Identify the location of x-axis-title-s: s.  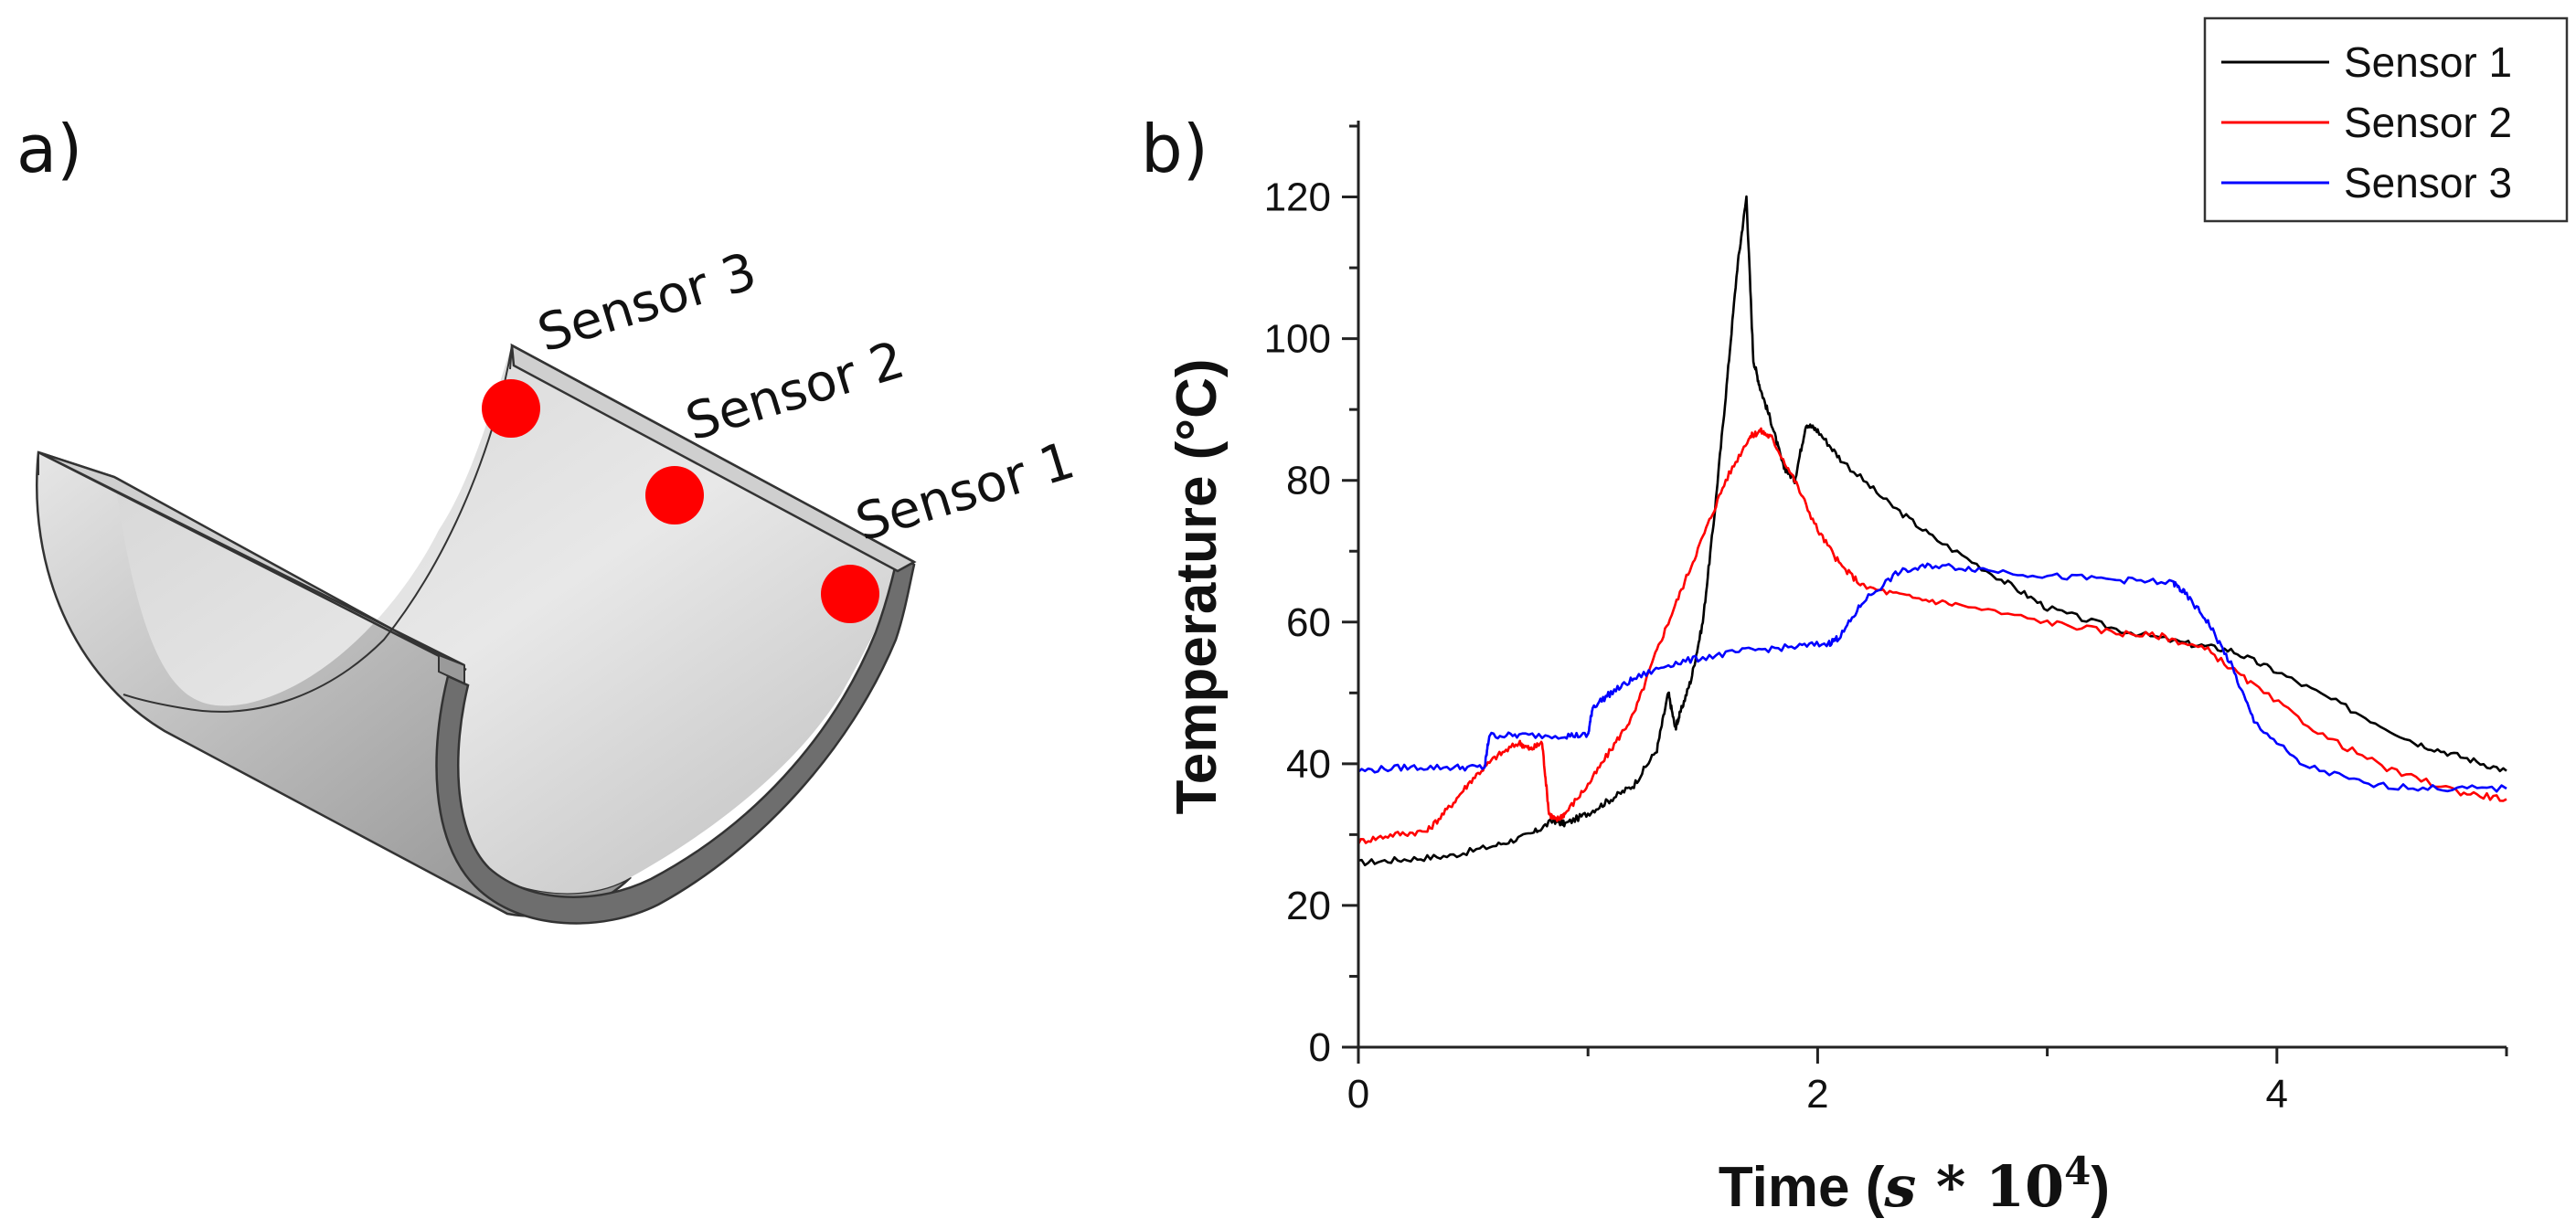
(1900, 1186).